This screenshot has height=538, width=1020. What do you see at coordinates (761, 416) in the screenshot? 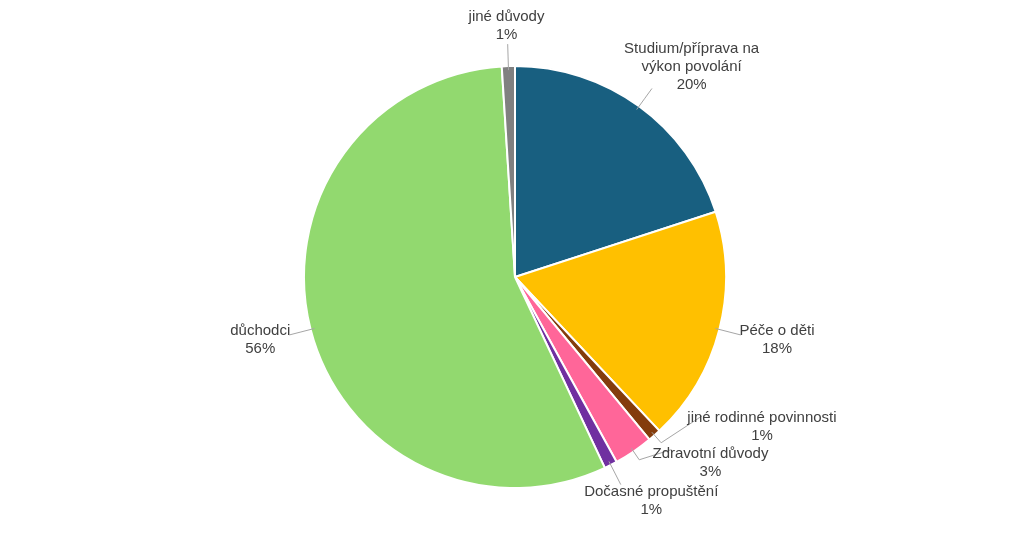
I see `slice-label: jiné rodinné povinnosti` at bounding box center [761, 416].